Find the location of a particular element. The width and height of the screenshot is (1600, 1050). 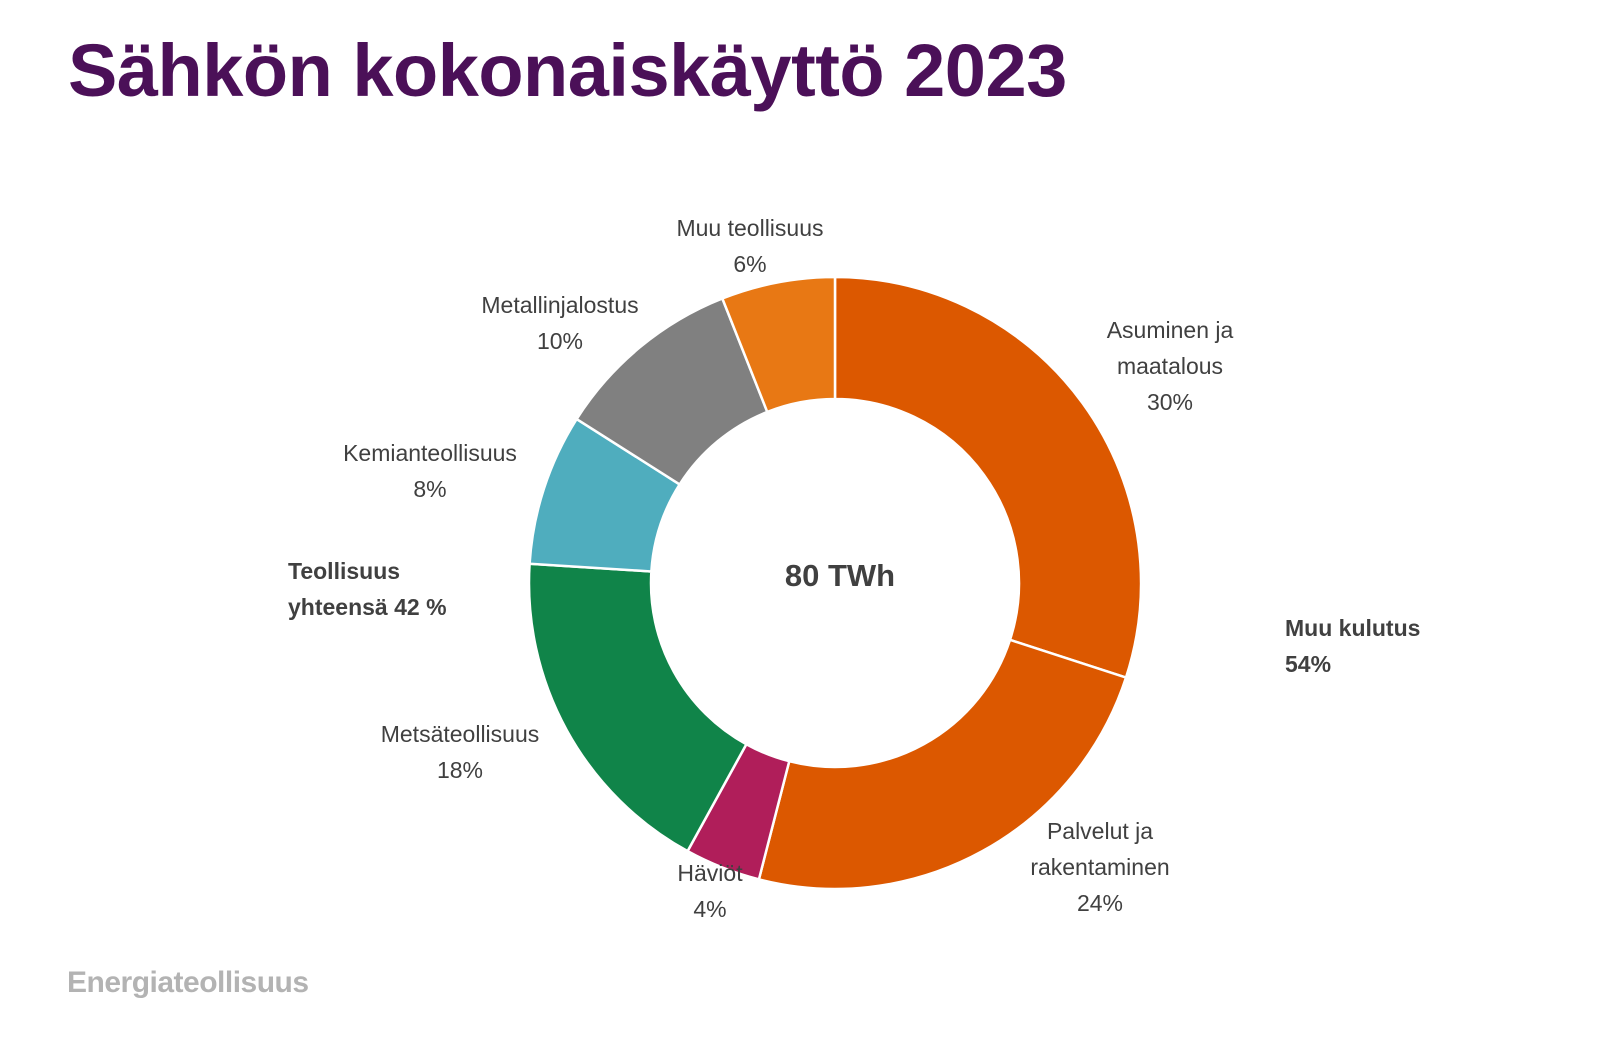

center-total-label: 80 TWh is located at coordinates (840, 575).